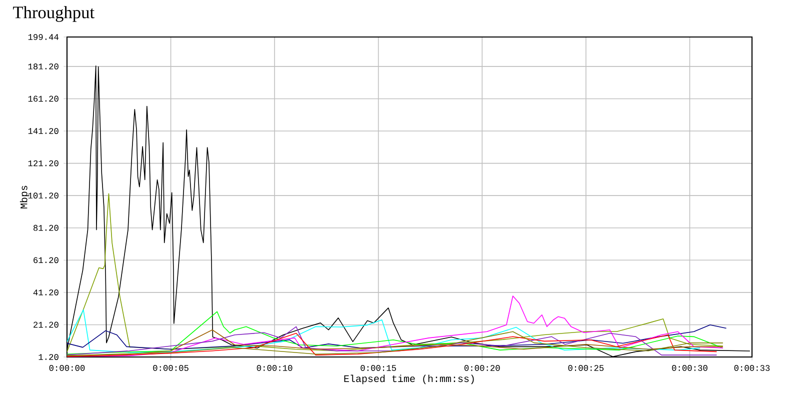 Image resolution: width=800 pixels, height=400 pixels. I want to click on x-tick-label: 0:00:10, so click(274, 368).